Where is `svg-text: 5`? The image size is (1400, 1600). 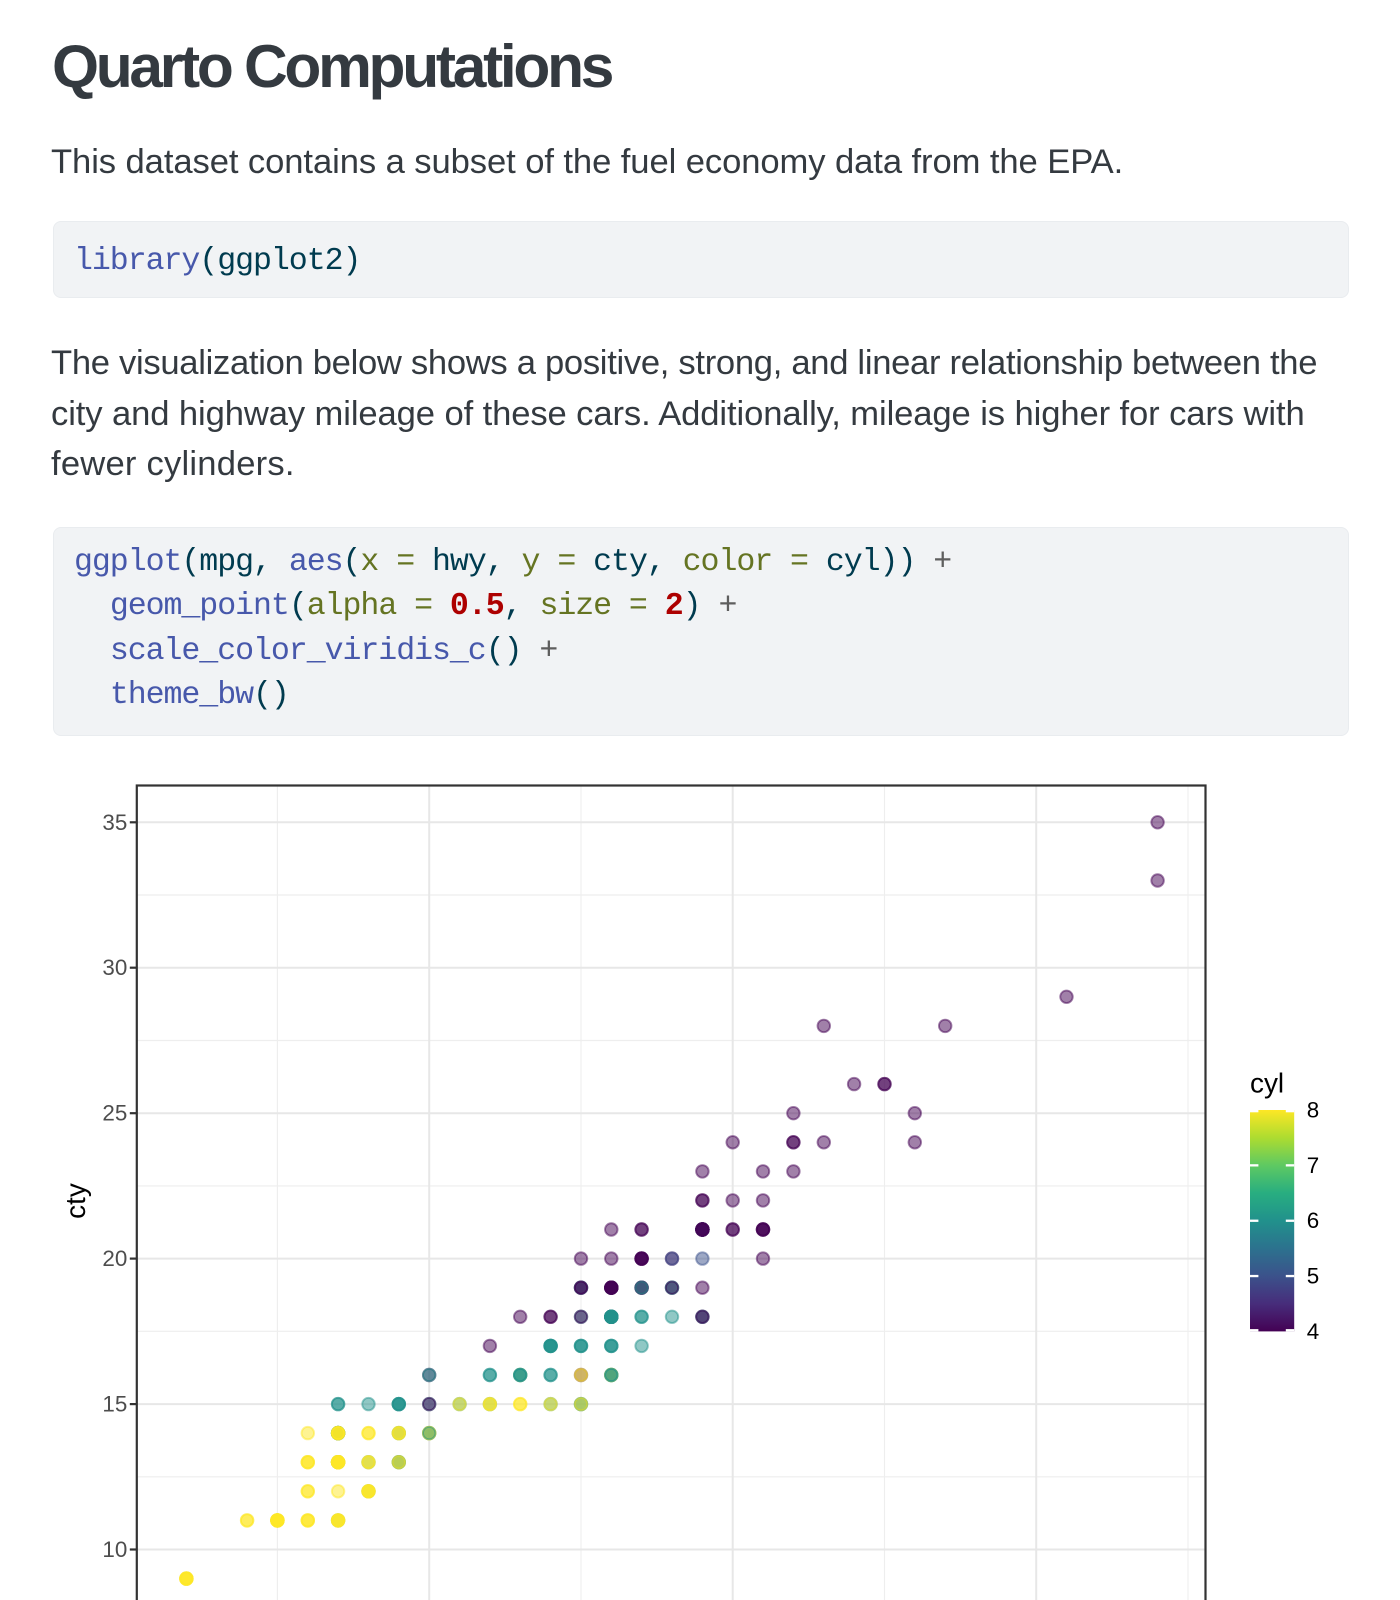 svg-text: 5 is located at coordinates (1313, 1276).